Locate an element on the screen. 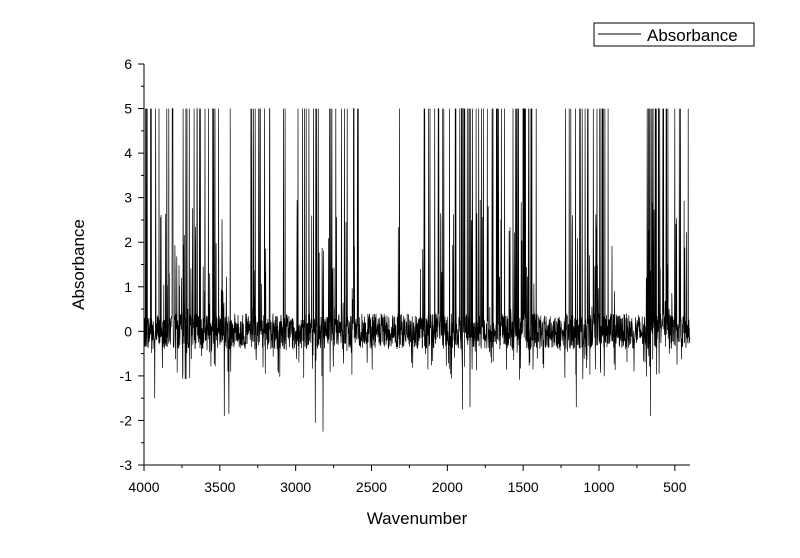 This screenshot has width=800, height=558. y-tick-label: 0 is located at coordinates (128, 331).